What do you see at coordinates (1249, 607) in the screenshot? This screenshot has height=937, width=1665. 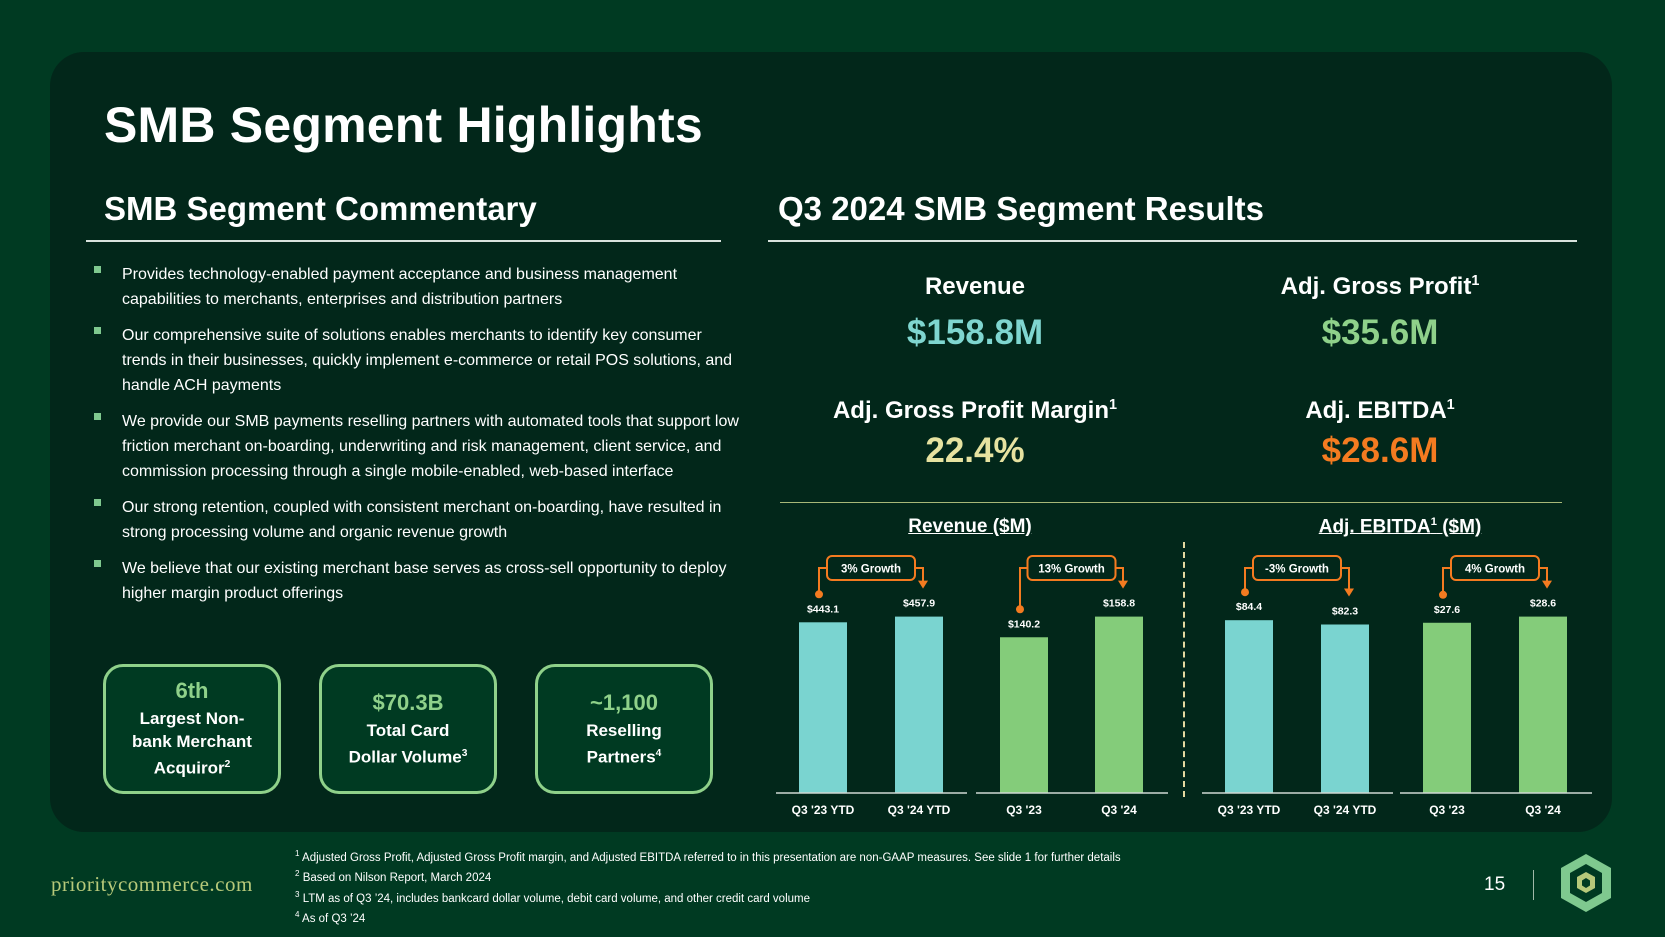 I see `bar-value-label: $84.4` at bounding box center [1249, 607].